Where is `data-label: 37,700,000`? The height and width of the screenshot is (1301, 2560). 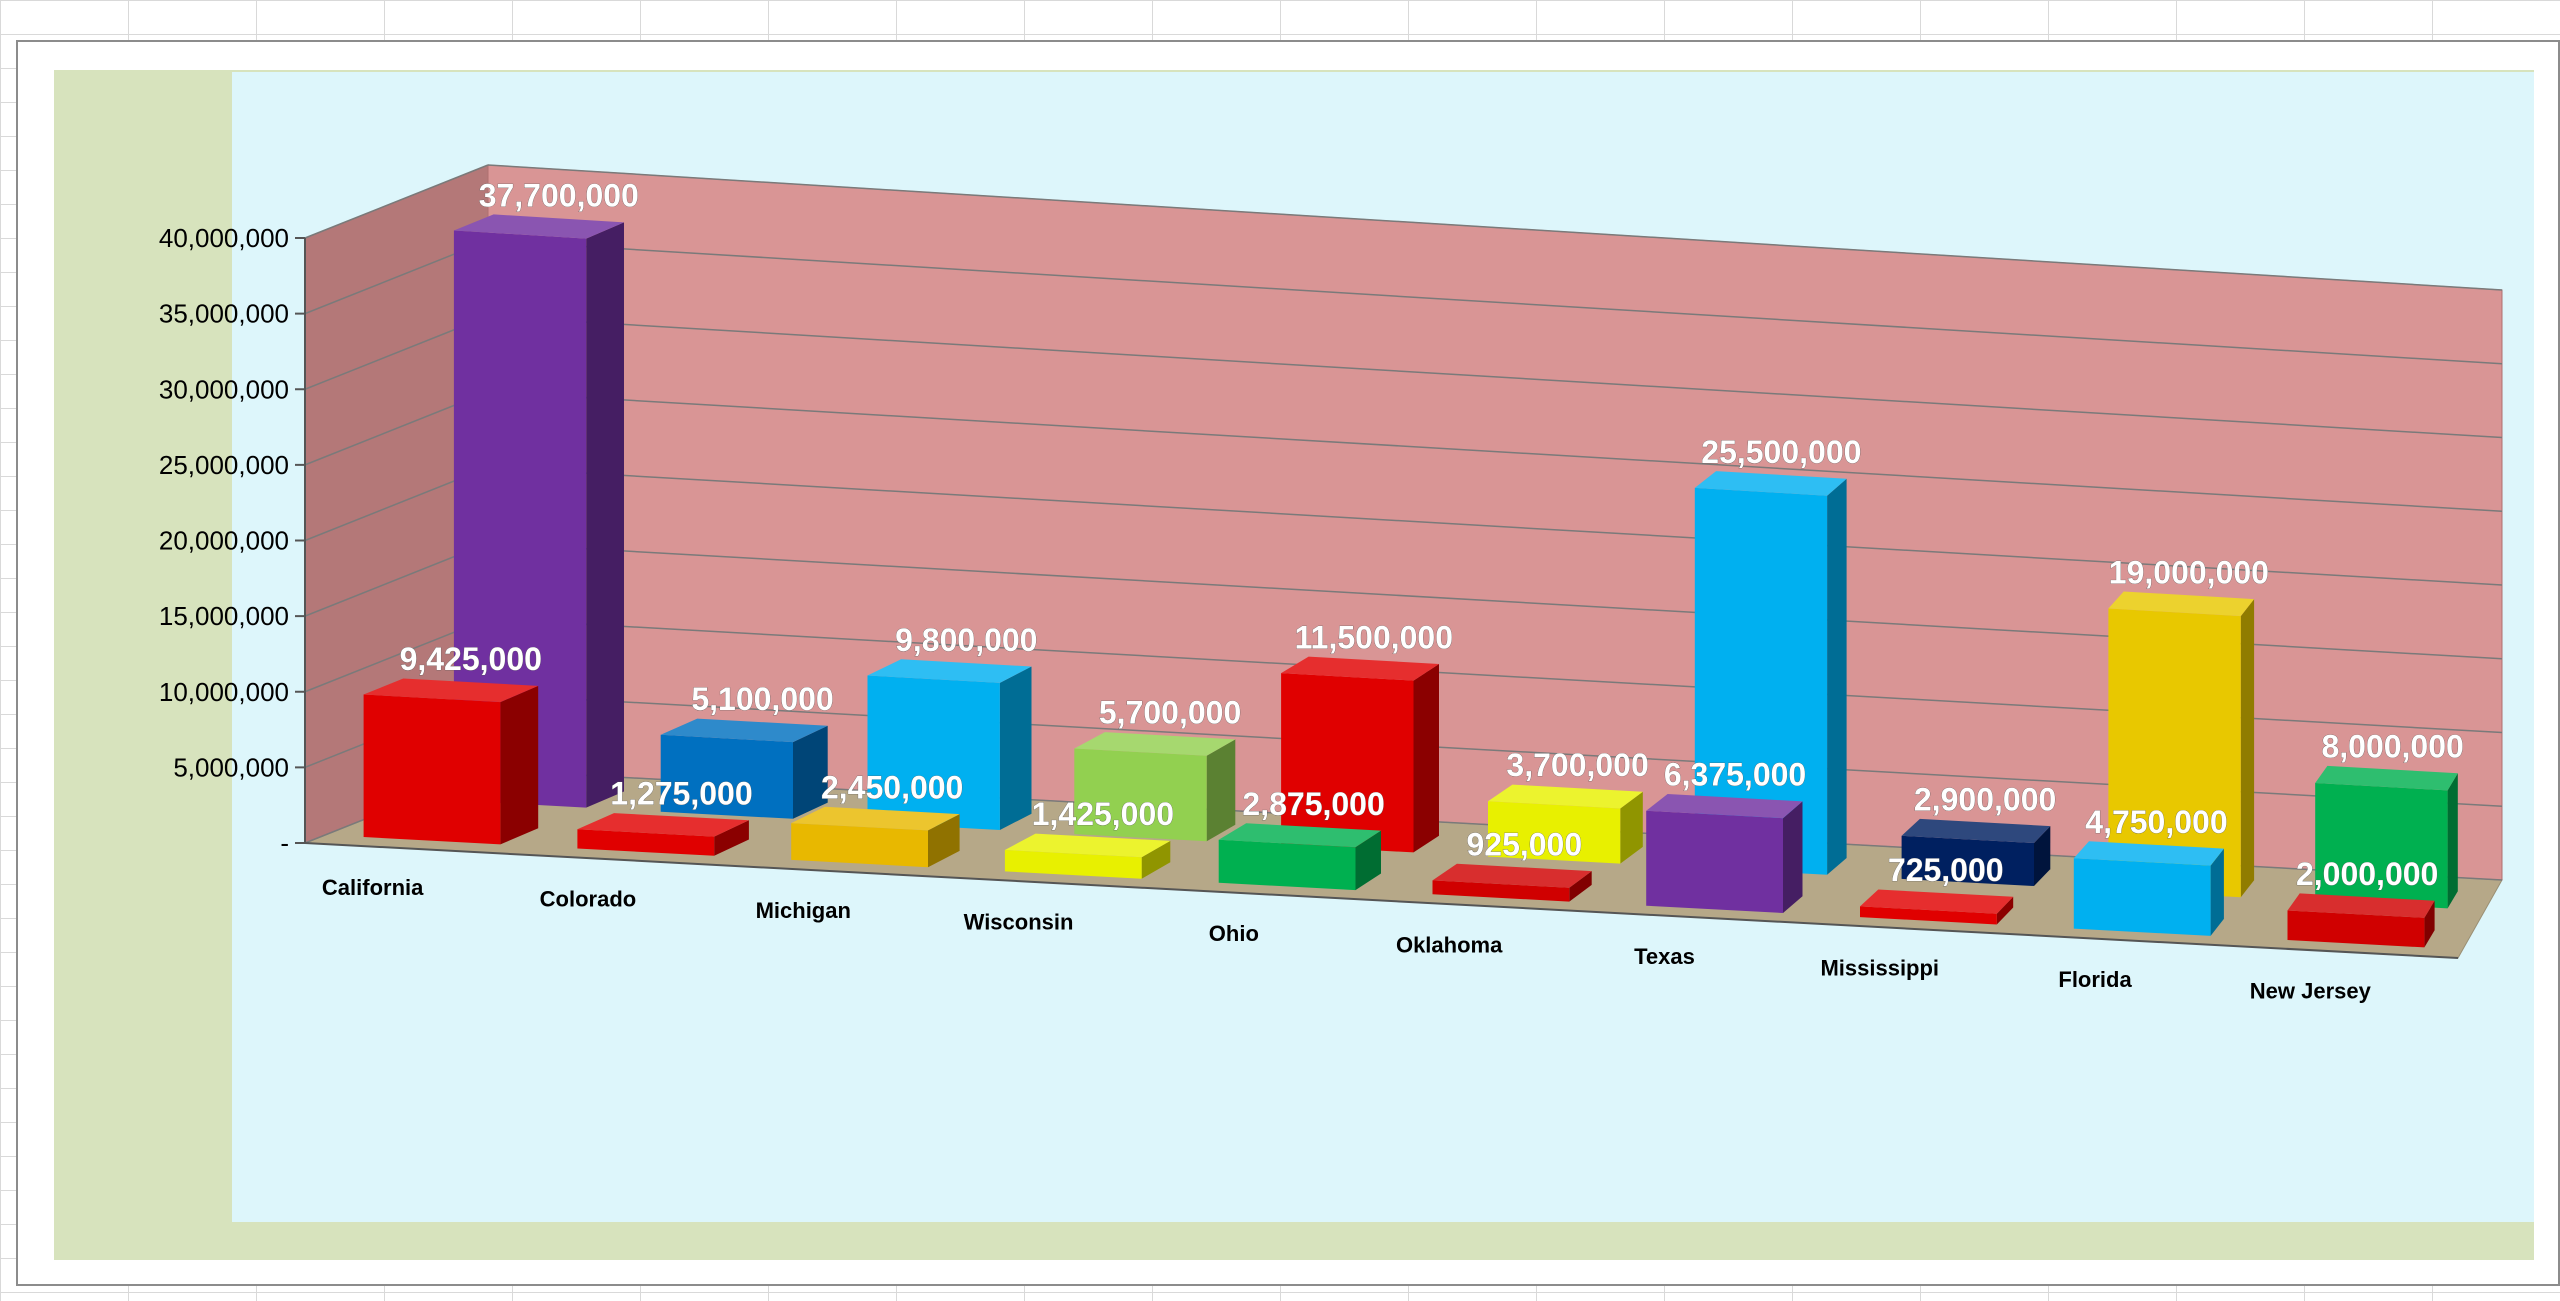 data-label: 37,700,000 is located at coordinates (559, 195).